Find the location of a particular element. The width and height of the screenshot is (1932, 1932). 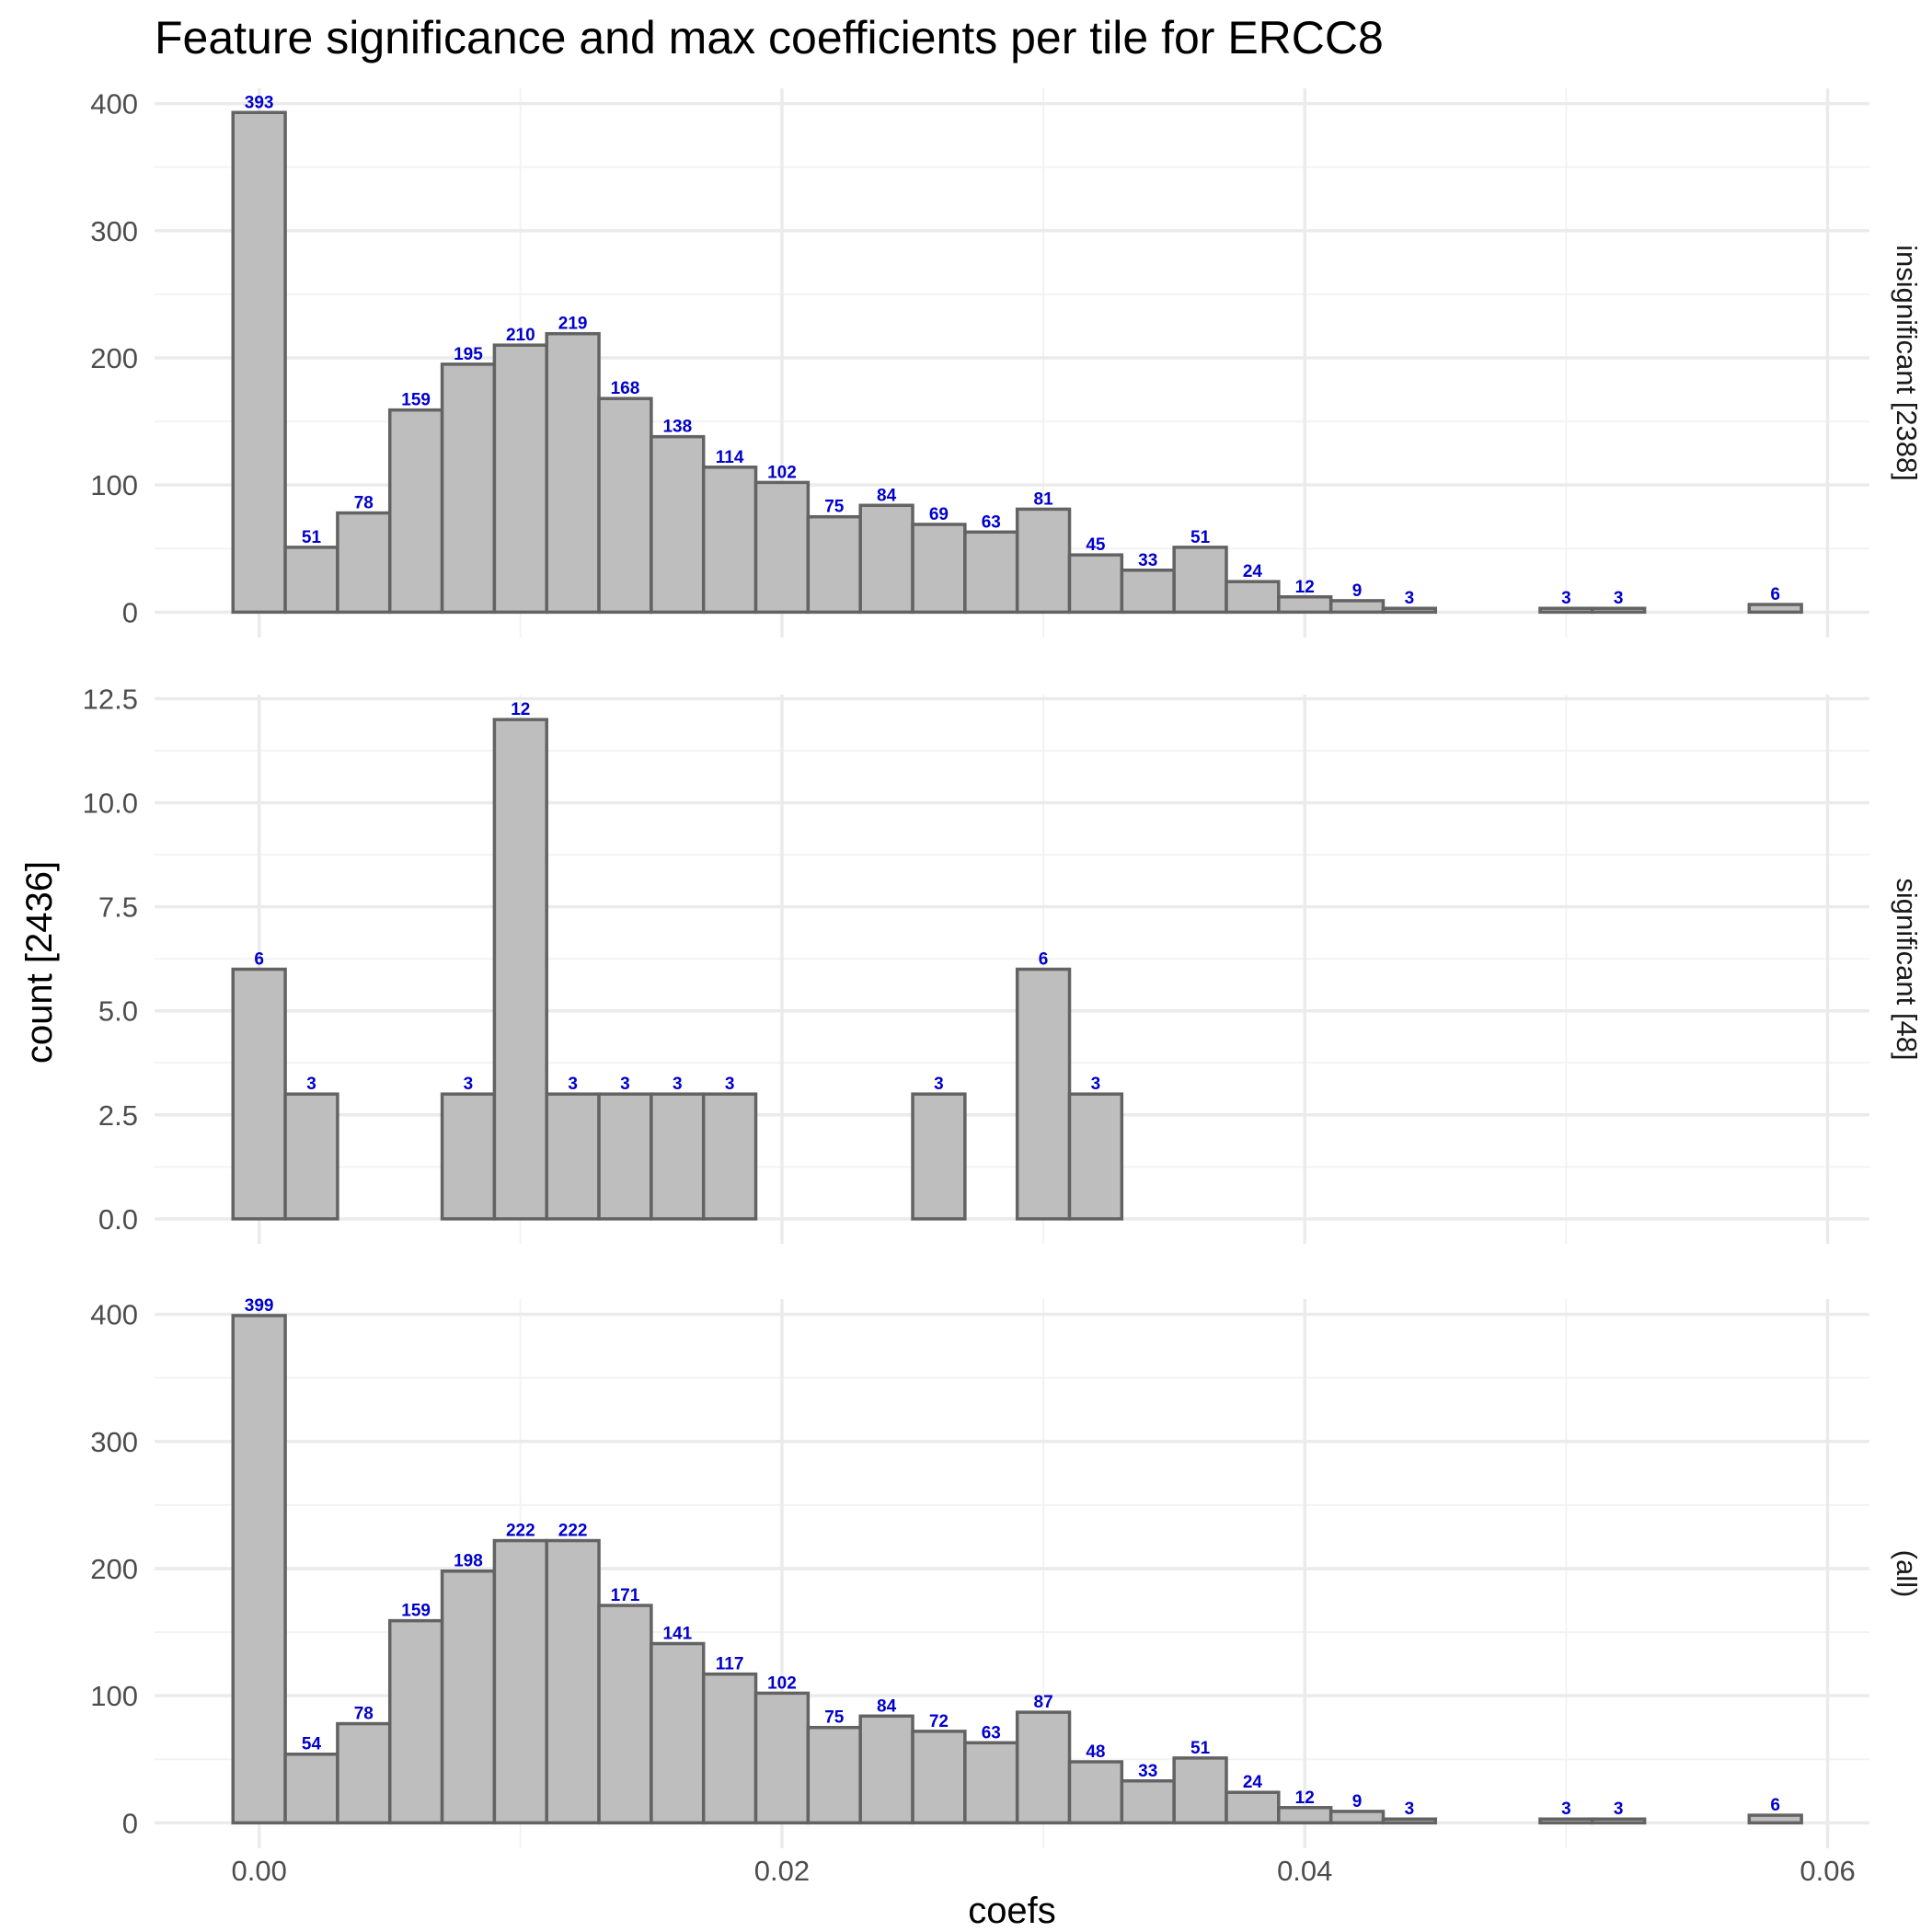

bar-value-label: 78 is located at coordinates (364, 503).